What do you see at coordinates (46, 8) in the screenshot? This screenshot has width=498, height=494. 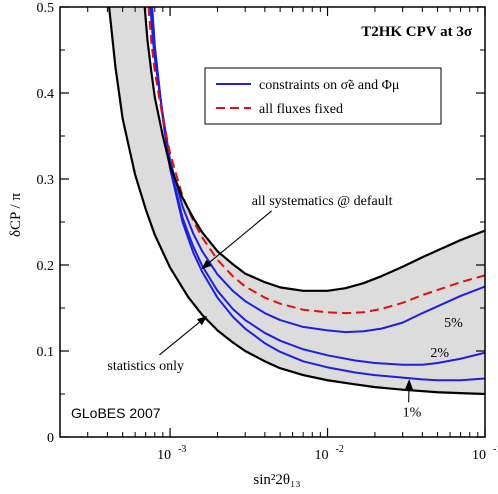 I see `y-tick-label: 0.5` at bounding box center [46, 8].